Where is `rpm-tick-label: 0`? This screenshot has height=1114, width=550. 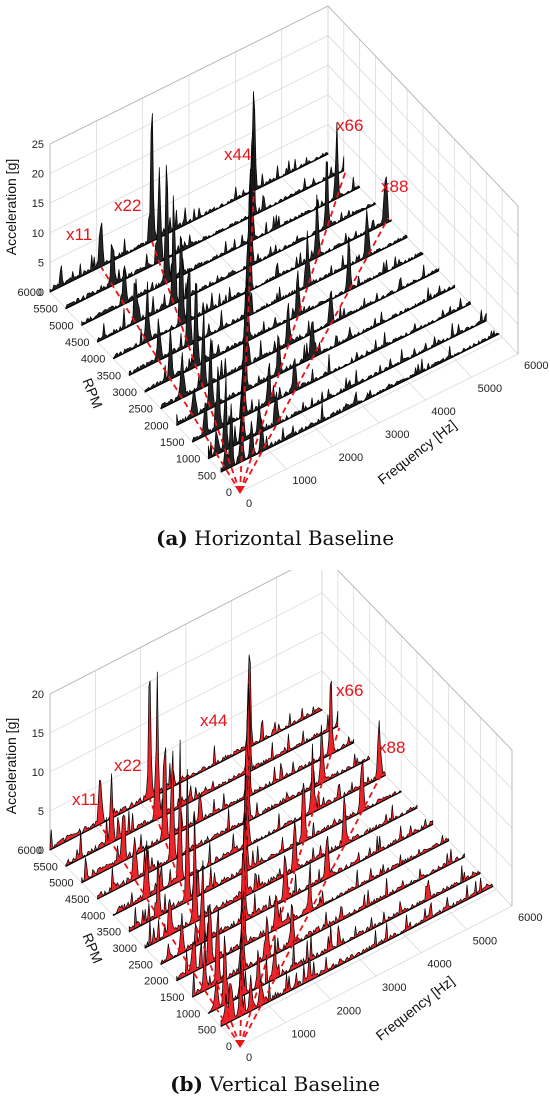 rpm-tick-label: 0 is located at coordinates (229, 1047).